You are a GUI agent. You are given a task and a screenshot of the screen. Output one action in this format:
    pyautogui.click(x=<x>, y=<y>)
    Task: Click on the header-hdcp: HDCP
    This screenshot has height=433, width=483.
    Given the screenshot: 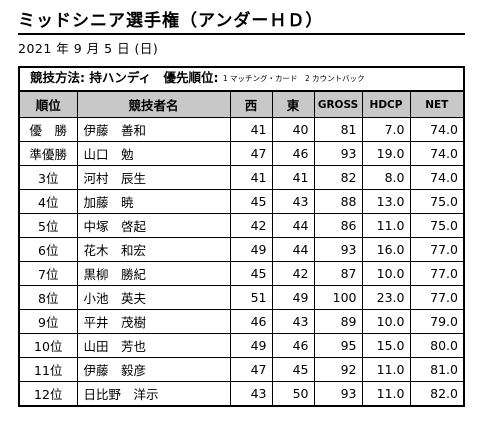 What is the action you would take?
    pyautogui.click(x=386, y=105)
    